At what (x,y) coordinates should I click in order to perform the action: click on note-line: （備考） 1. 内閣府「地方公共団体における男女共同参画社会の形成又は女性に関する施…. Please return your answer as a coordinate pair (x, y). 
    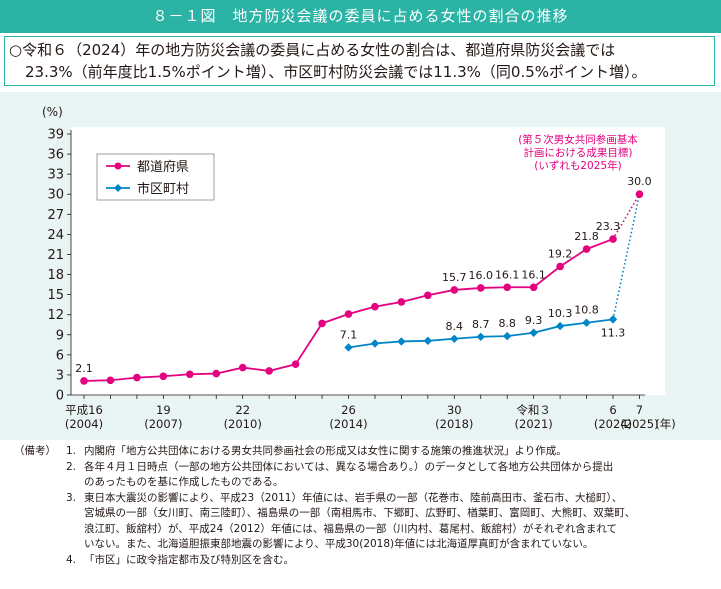
    Looking at the image, I should click on (364, 452).